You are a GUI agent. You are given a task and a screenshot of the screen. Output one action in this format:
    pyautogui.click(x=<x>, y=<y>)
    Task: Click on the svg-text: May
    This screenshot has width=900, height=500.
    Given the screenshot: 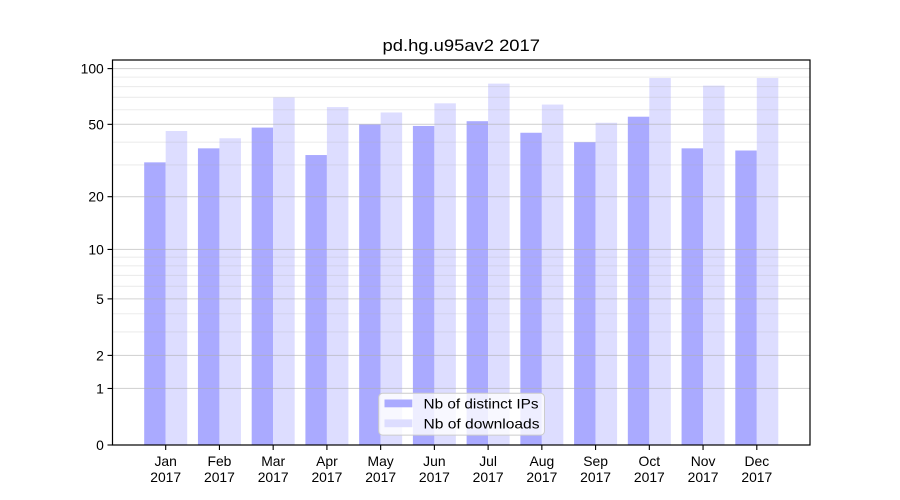 What is the action you would take?
    pyautogui.click(x=381, y=461)
    